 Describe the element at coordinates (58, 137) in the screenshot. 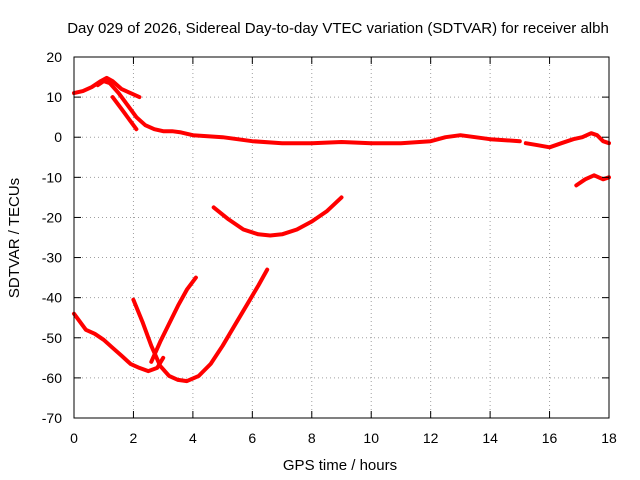

I see `y-tick-label: 0` at that location.